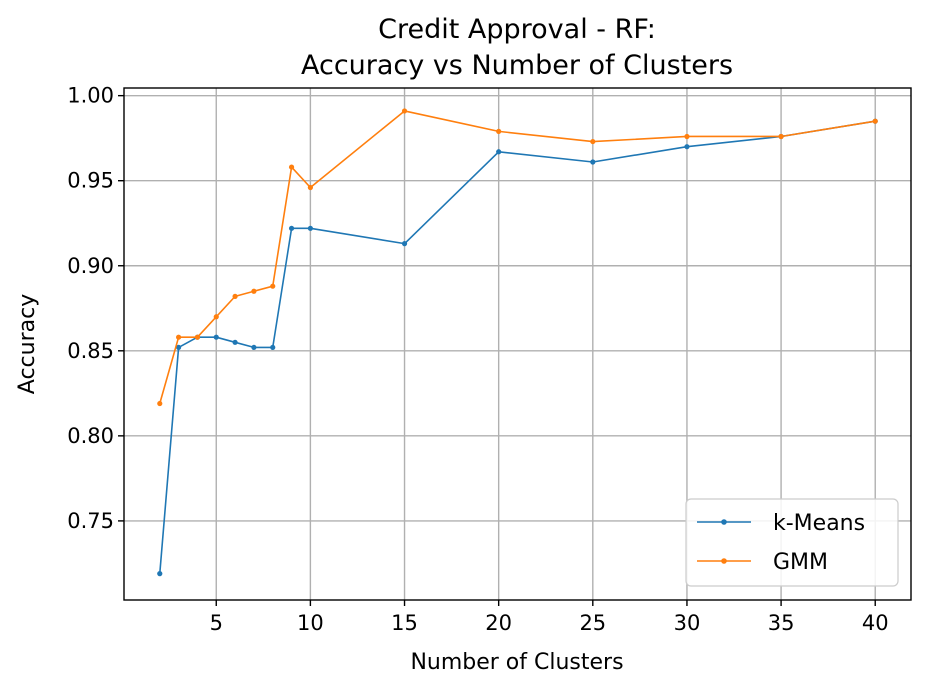  I want to click on x-tick-label: 25, so click(592, 623).